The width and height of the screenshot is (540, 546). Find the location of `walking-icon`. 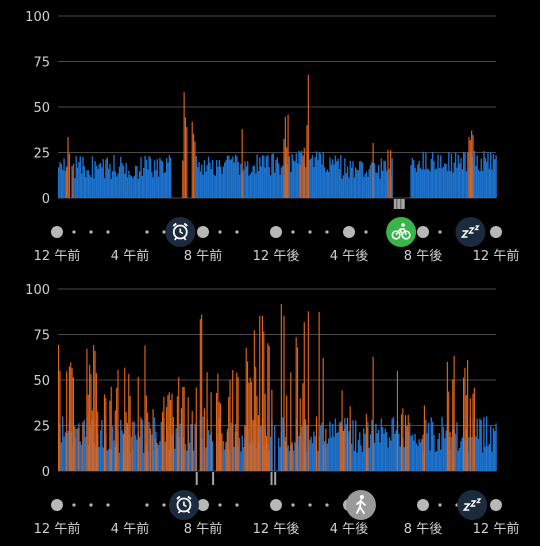

walking-icon is located at coordinates (360, 505).